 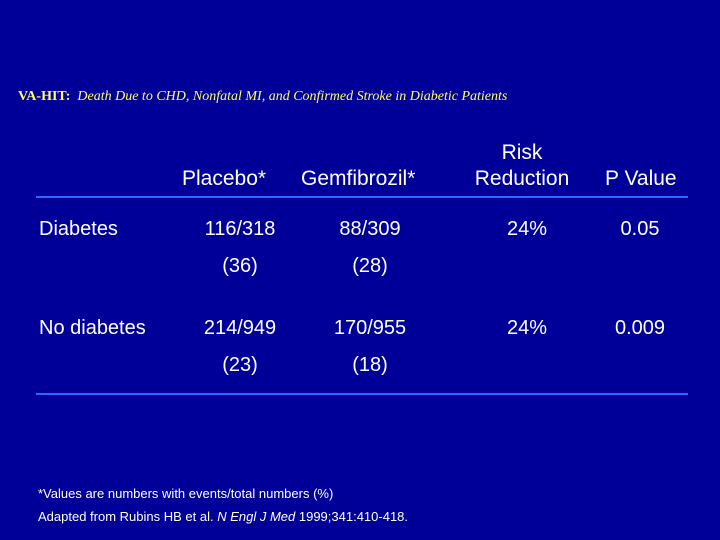 I want to click on title-prefix: VA-HIT:, so click(x=44, y=96).